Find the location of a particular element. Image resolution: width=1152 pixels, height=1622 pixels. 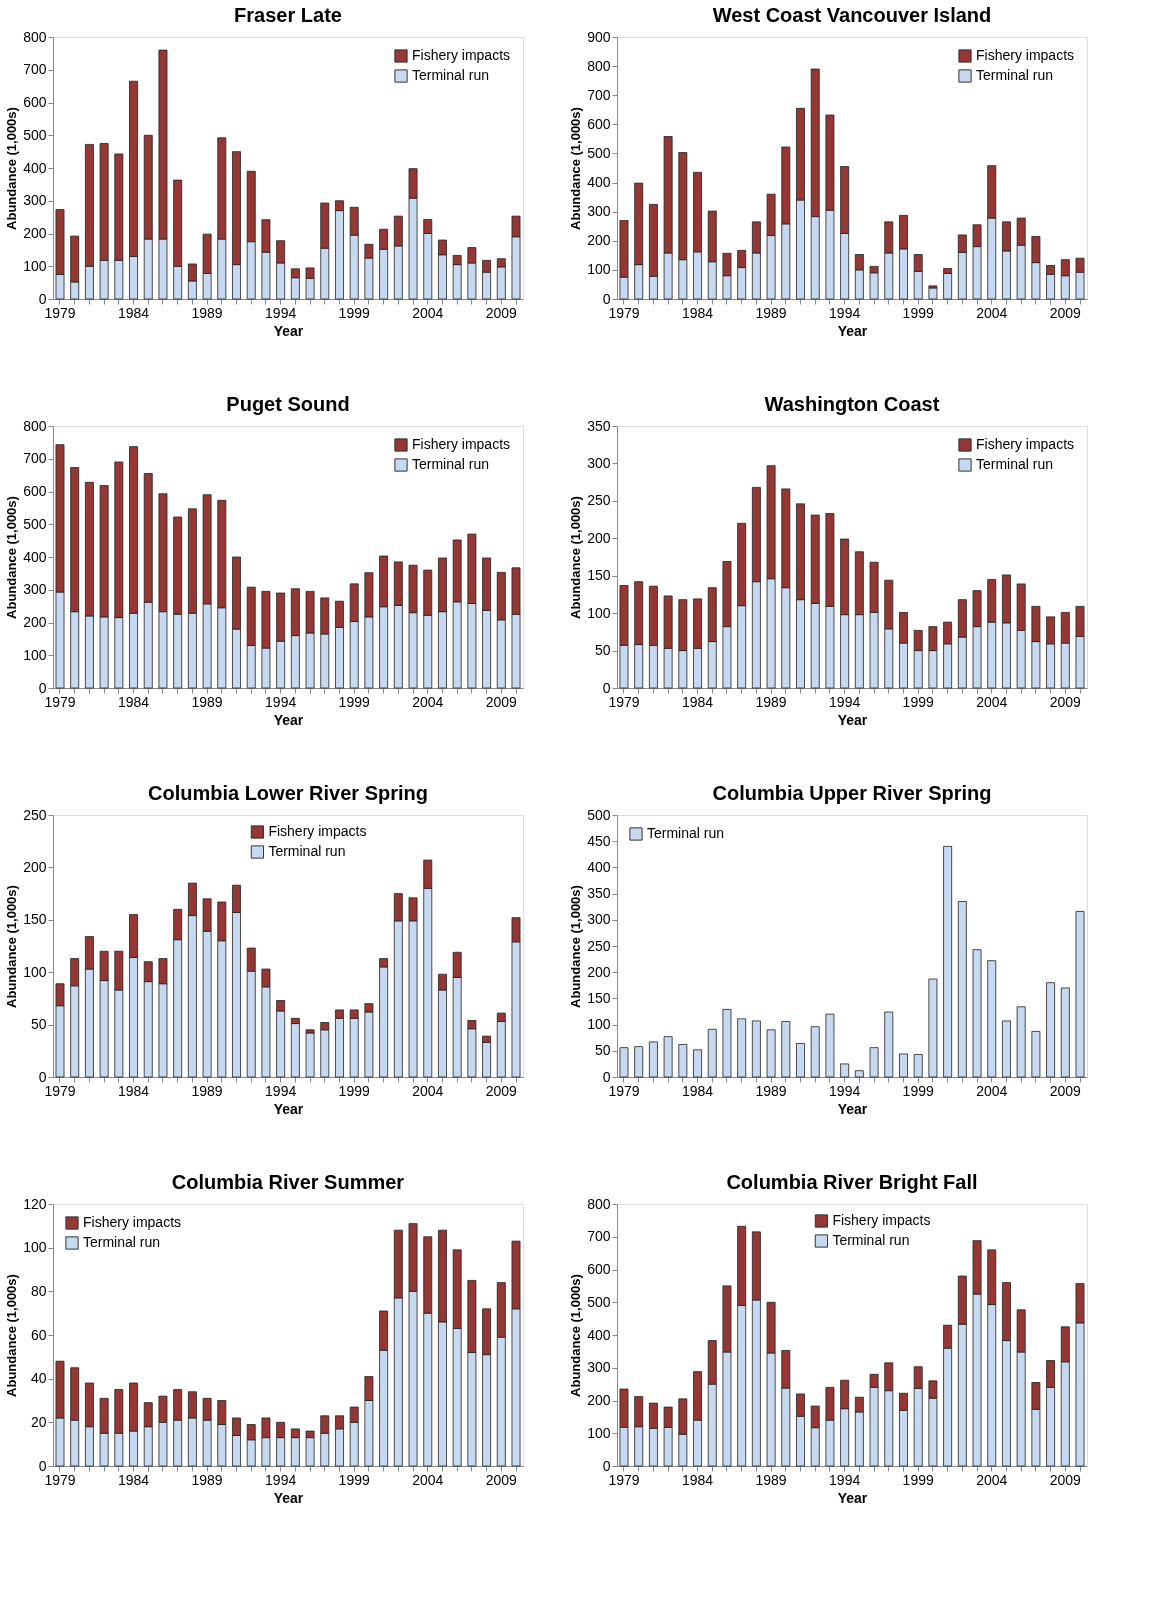

chart-title: Columbia River Summer is located at coordinates (288, 1182).